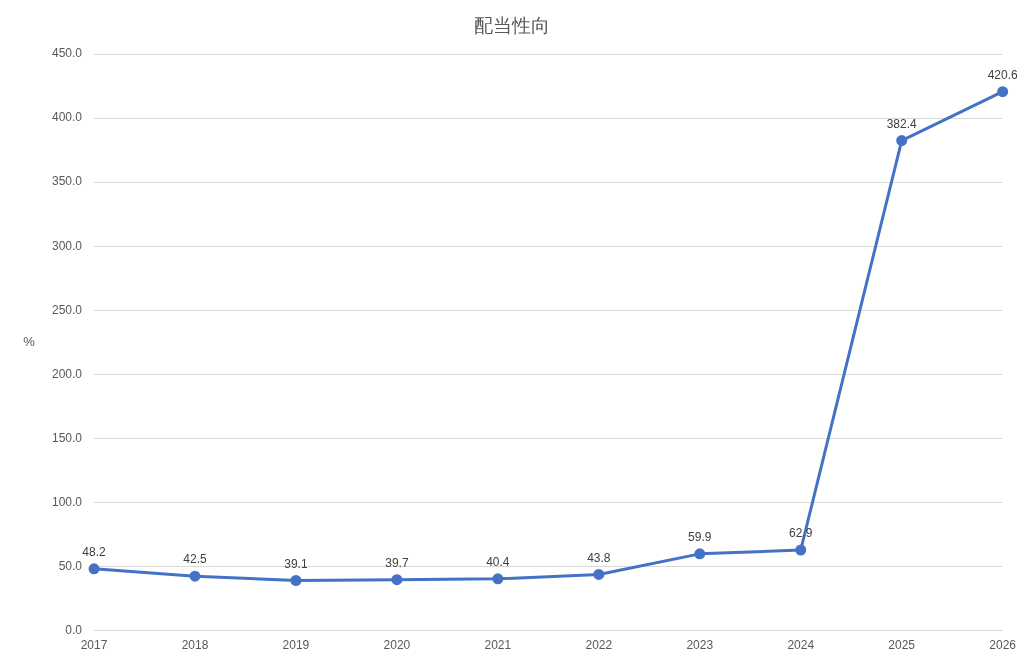  I want to click on y-tick-label: 250.0, so click(67, 309).